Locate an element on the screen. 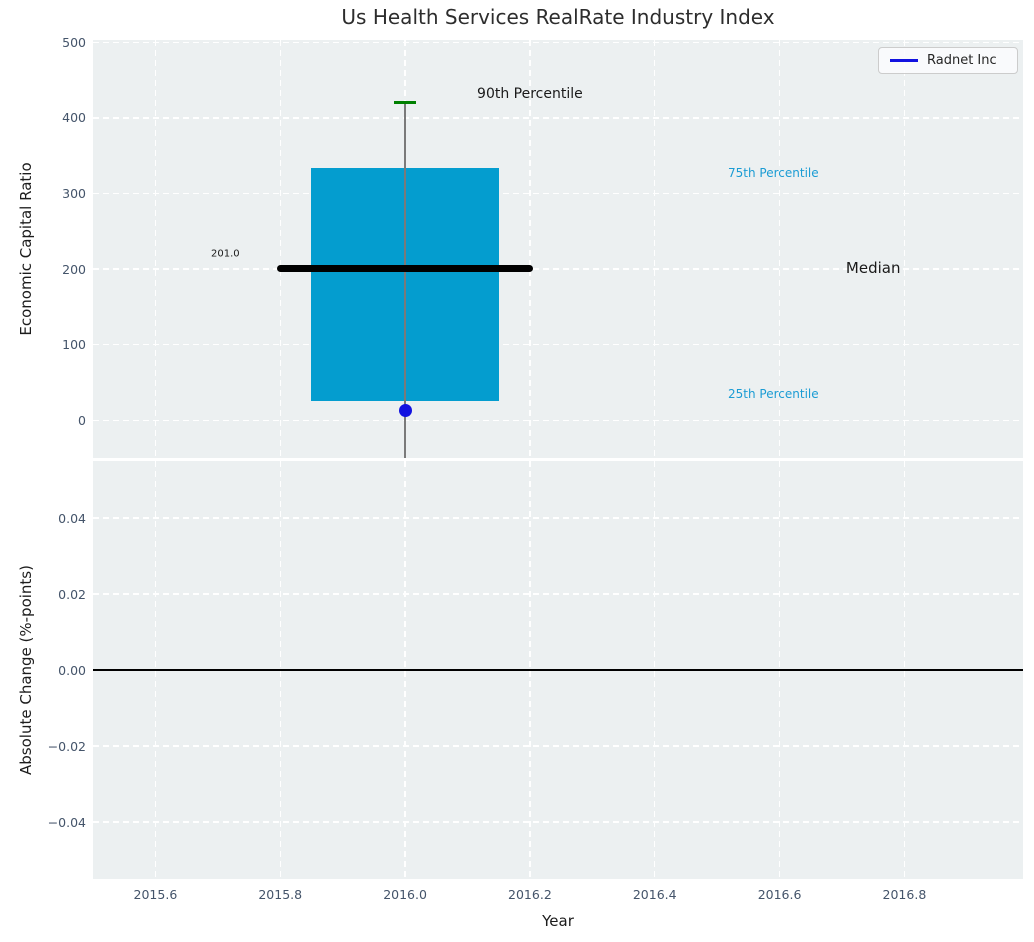  bottom-y-axis-label: Absolute Change (%-points) is located at coordinates (26, 670).